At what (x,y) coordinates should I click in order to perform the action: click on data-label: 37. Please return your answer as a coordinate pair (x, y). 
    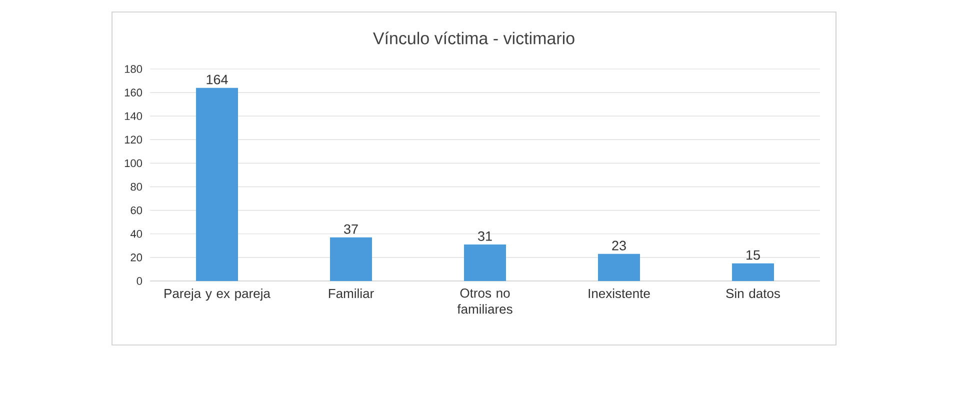
    Looking at the image, I should click on (351, 229).